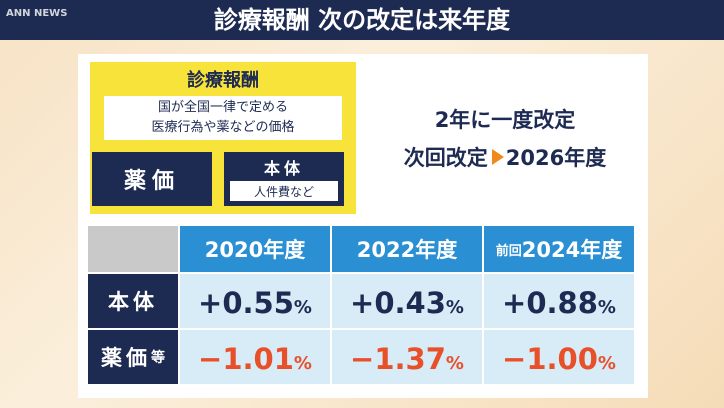 Image resolution: width=724 pixels, height=408 pixels. Describe the element at coordinates (445, 158) in the screenshot. I see `summary-prefix: 次回改定` at that location.